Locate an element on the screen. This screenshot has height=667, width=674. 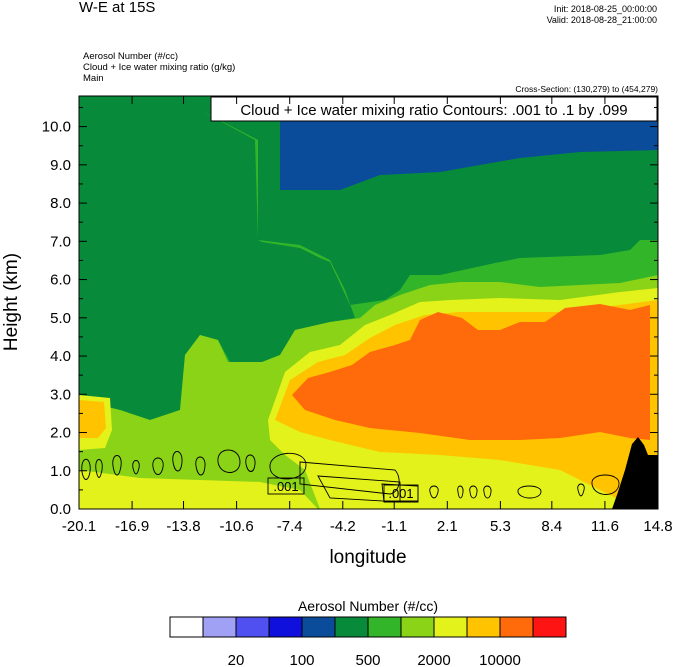
contour-value-labels: .001 .001 is located at coordinates (343, 489).